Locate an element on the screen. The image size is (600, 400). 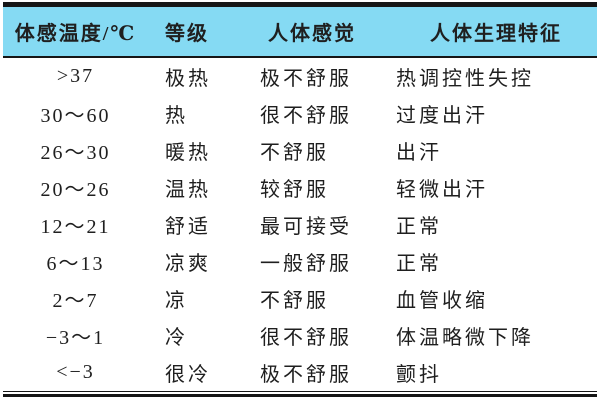
table-row: <−3 很冷 极不舒服 颤抖 is located at coordinates (300, 372).